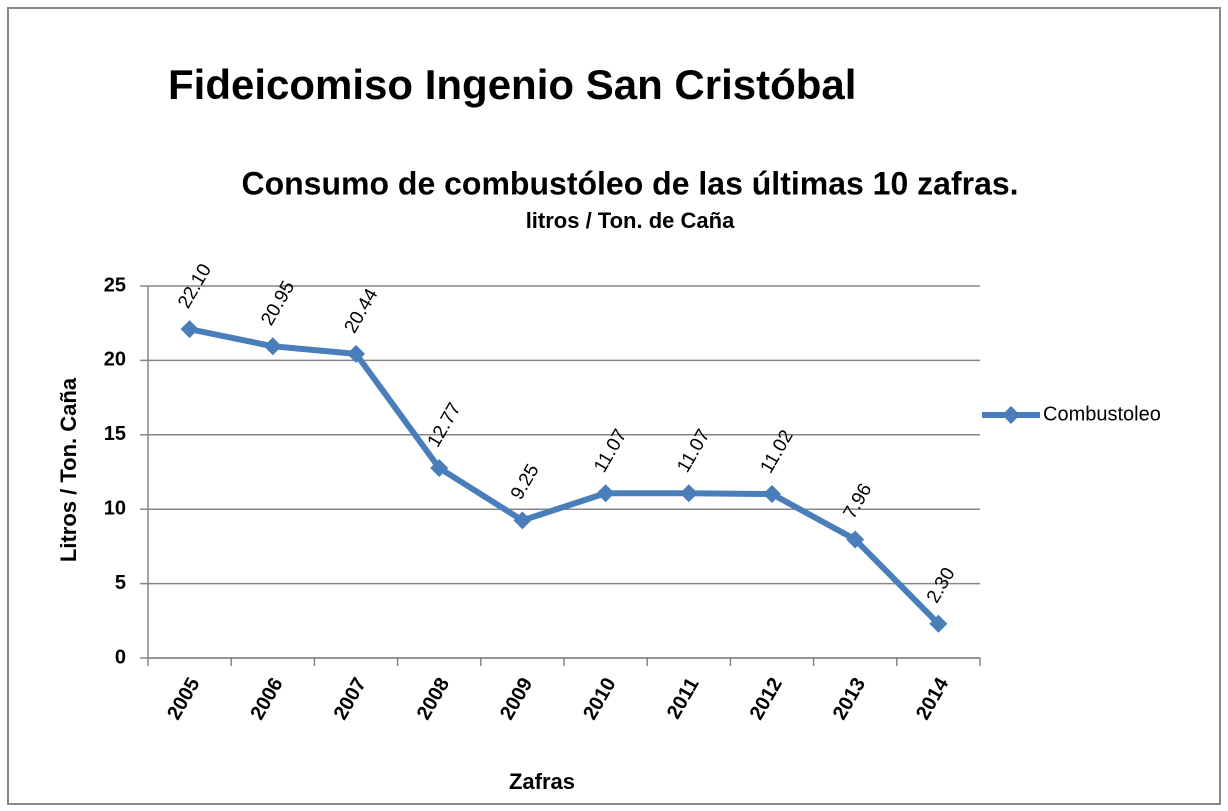 This screenshot has height=811, width=1228. Describe the element at coordinates (542, 781) in the screenshot. I see `x-axis-title: Zafras` at that location.